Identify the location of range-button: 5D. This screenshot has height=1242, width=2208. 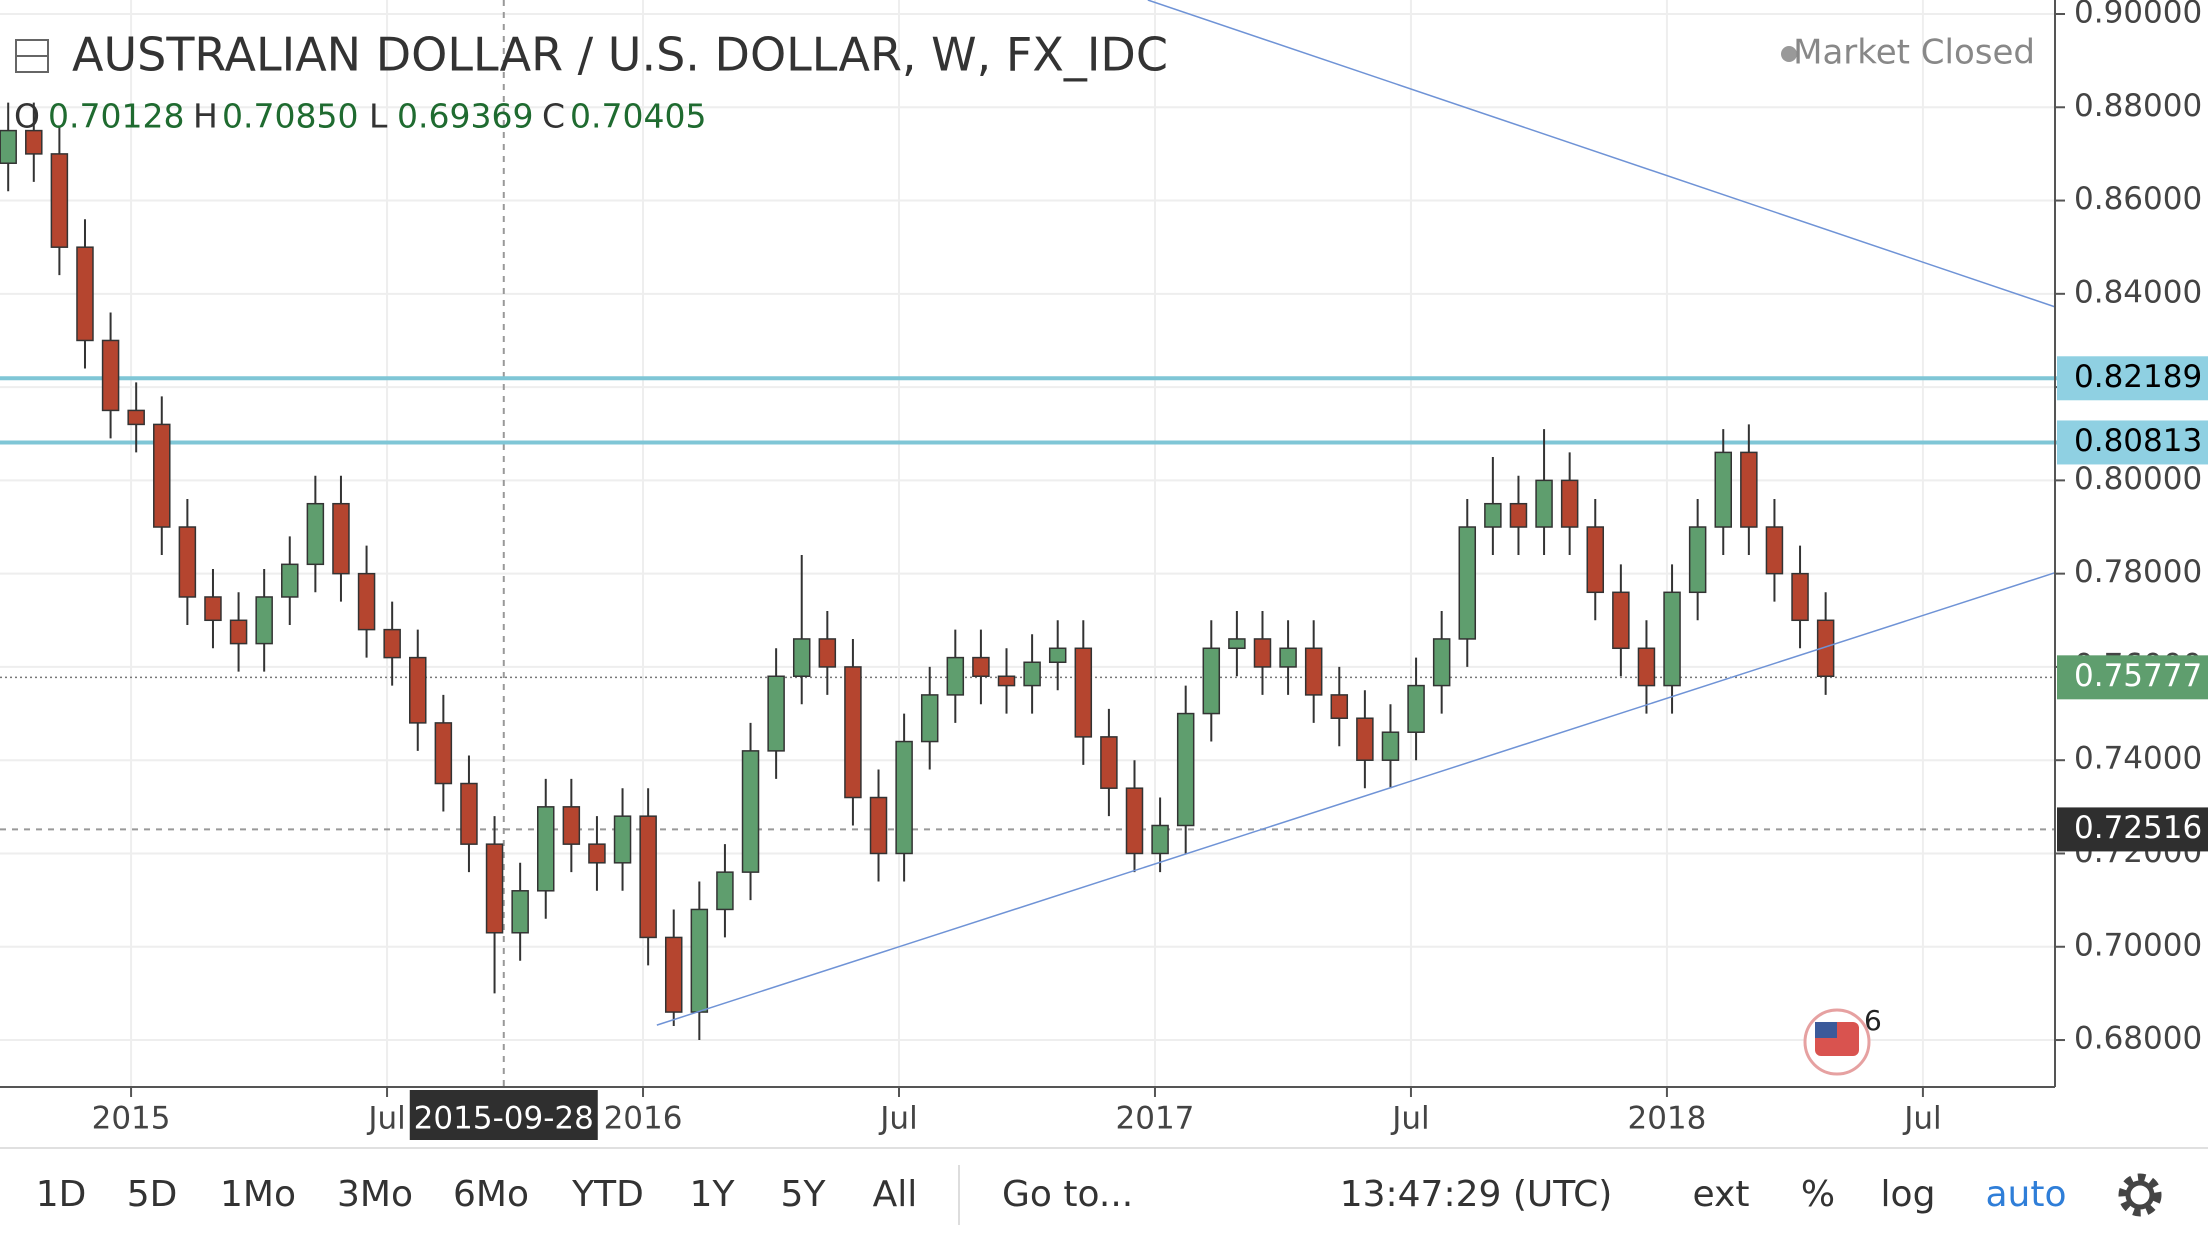
(152, 1194).